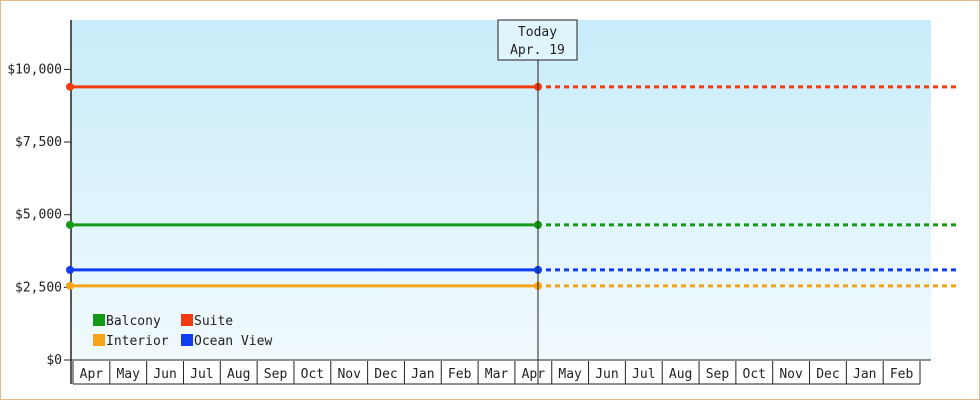 The image size is (980, 400). I want to click on legend-label-interior: Interior, so click(137, 341).